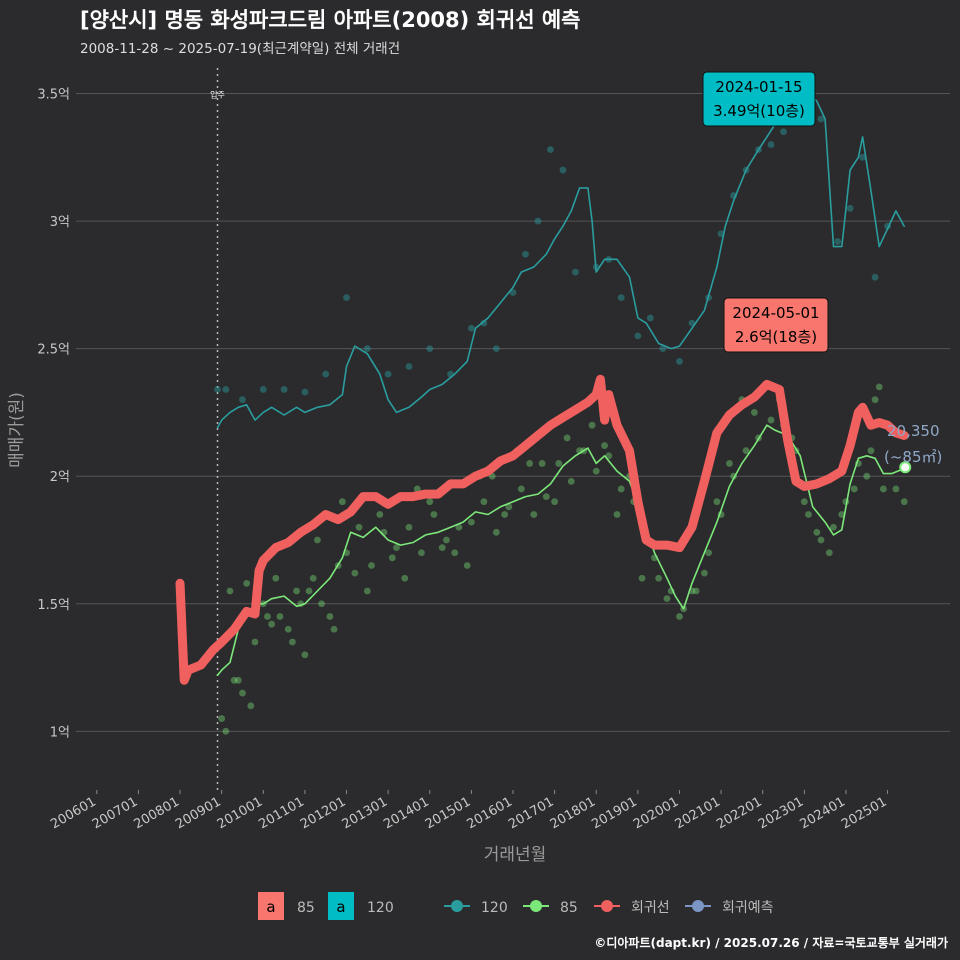 The width and height of the screenshot is (960, 960). I want to click on x-tick-label: 202401, so click(822, 813).